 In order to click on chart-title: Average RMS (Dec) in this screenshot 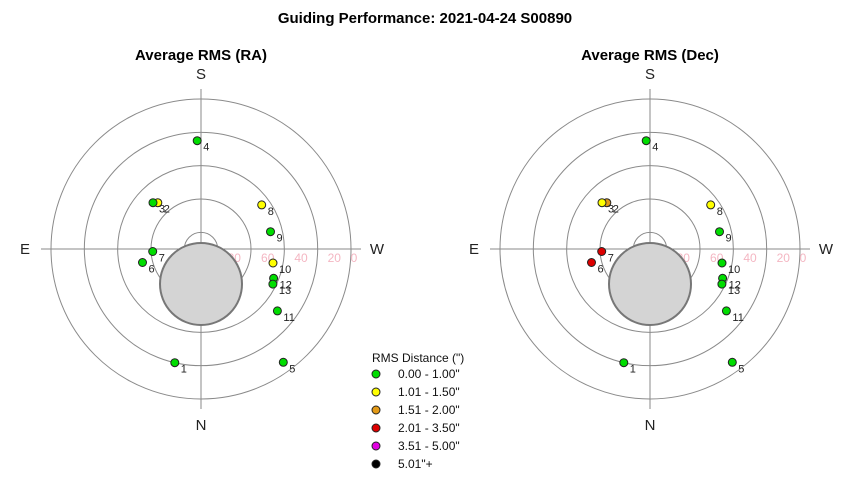, I will do `click(650, 55)`.